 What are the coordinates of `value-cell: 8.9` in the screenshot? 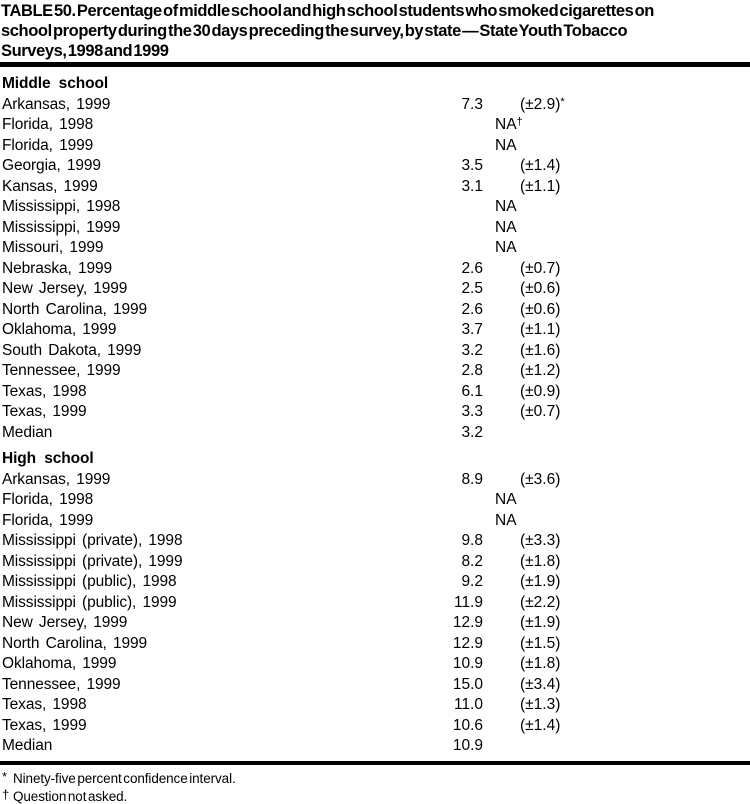 It's located at (472, 479).